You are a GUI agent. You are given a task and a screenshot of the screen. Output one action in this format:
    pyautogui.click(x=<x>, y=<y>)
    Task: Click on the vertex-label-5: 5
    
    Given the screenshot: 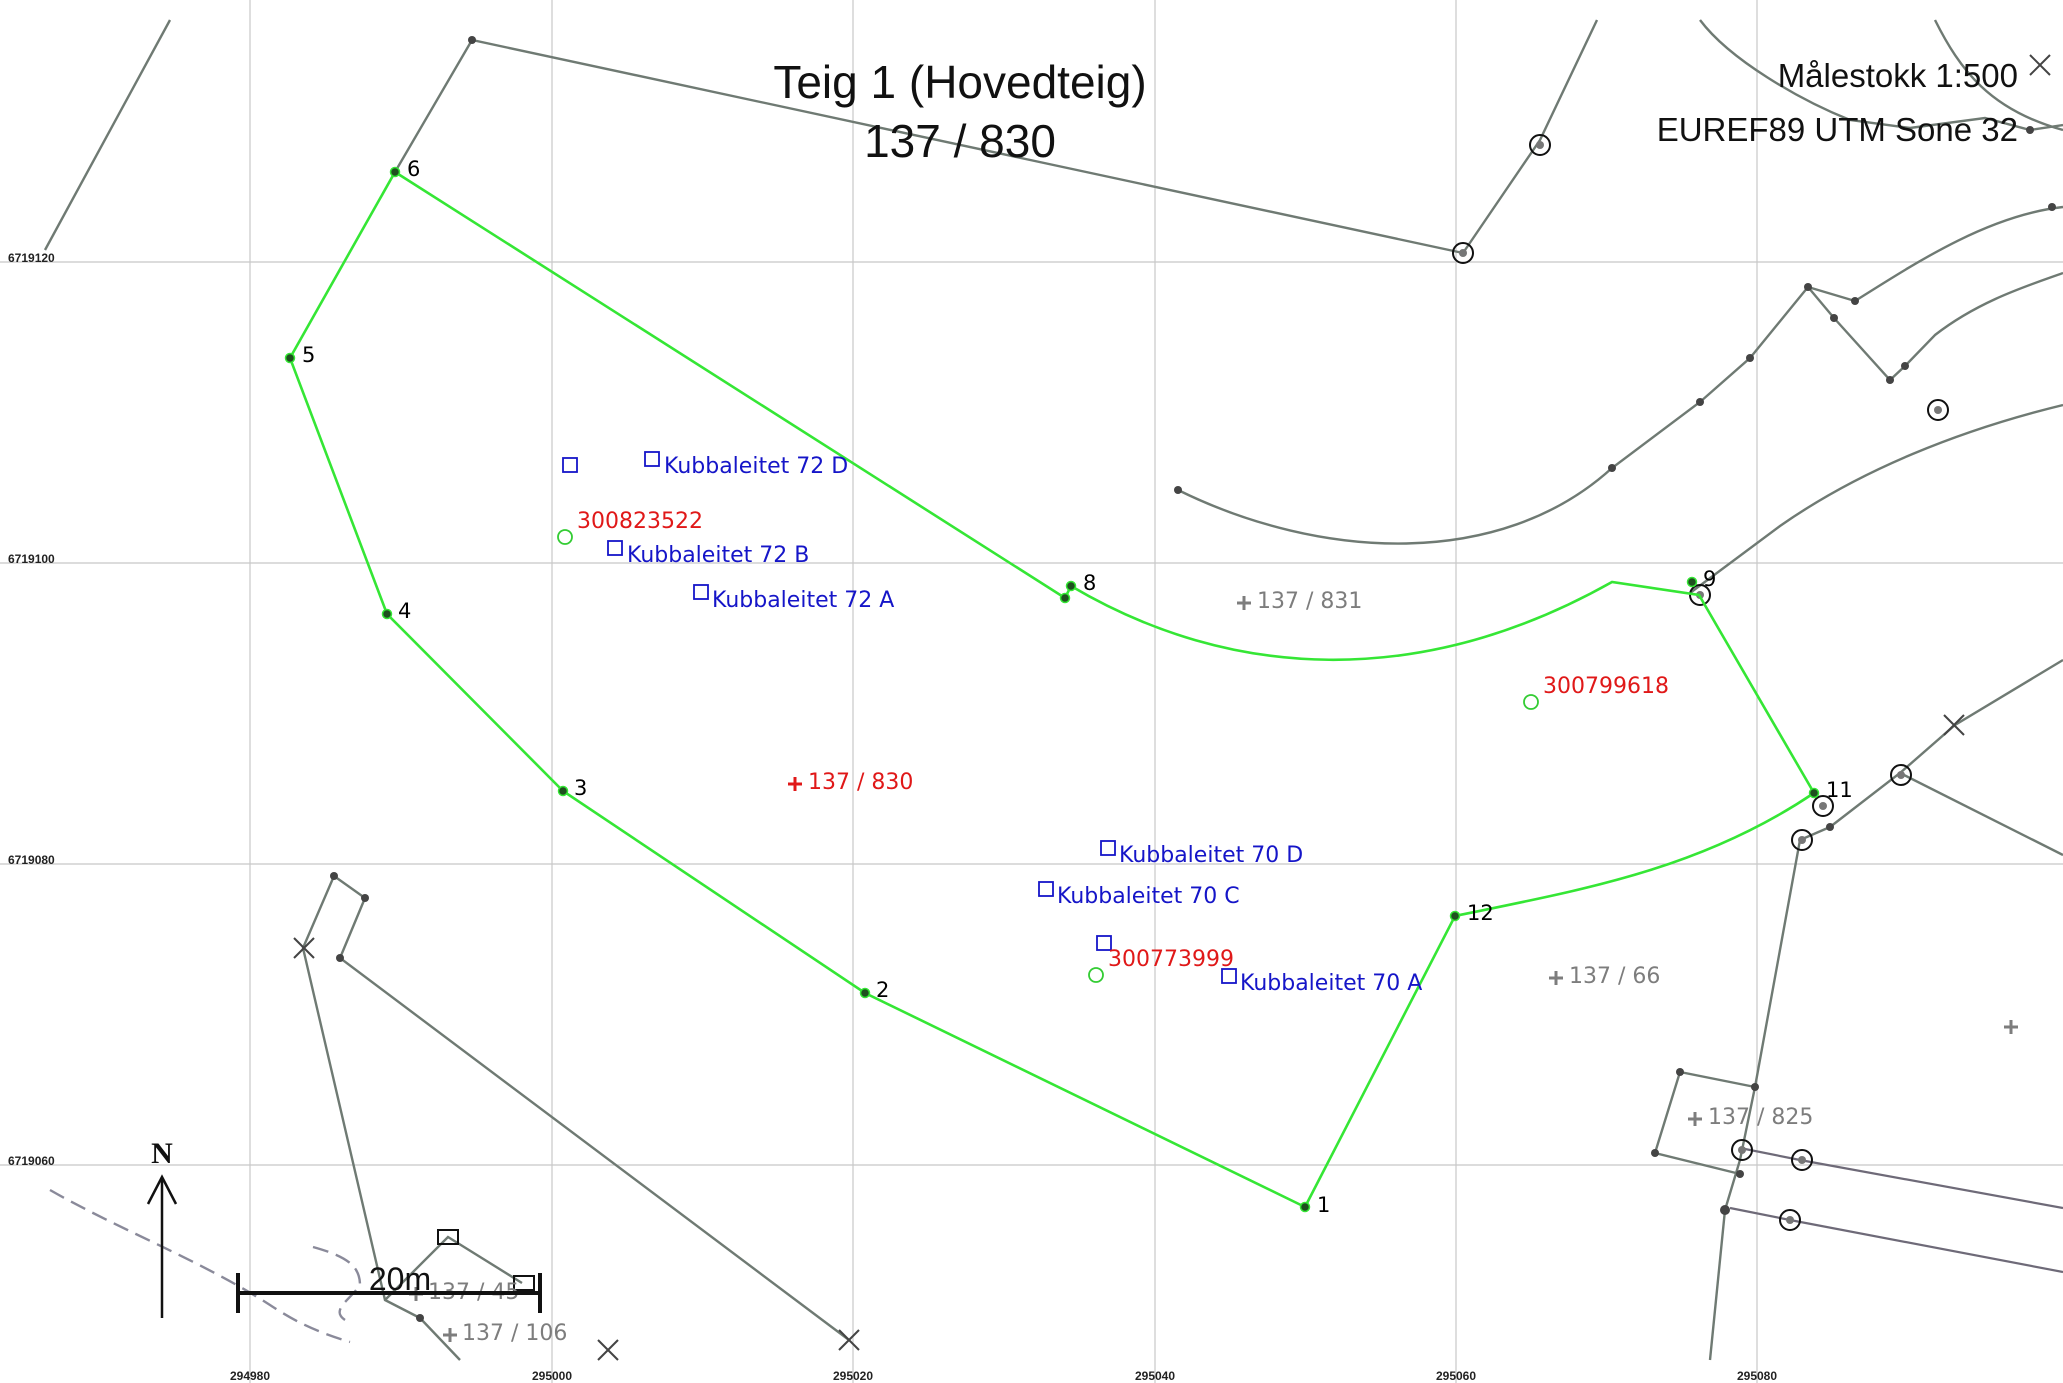 What is the action you would take?
    pyautogui.click(x=308, y=355)
    